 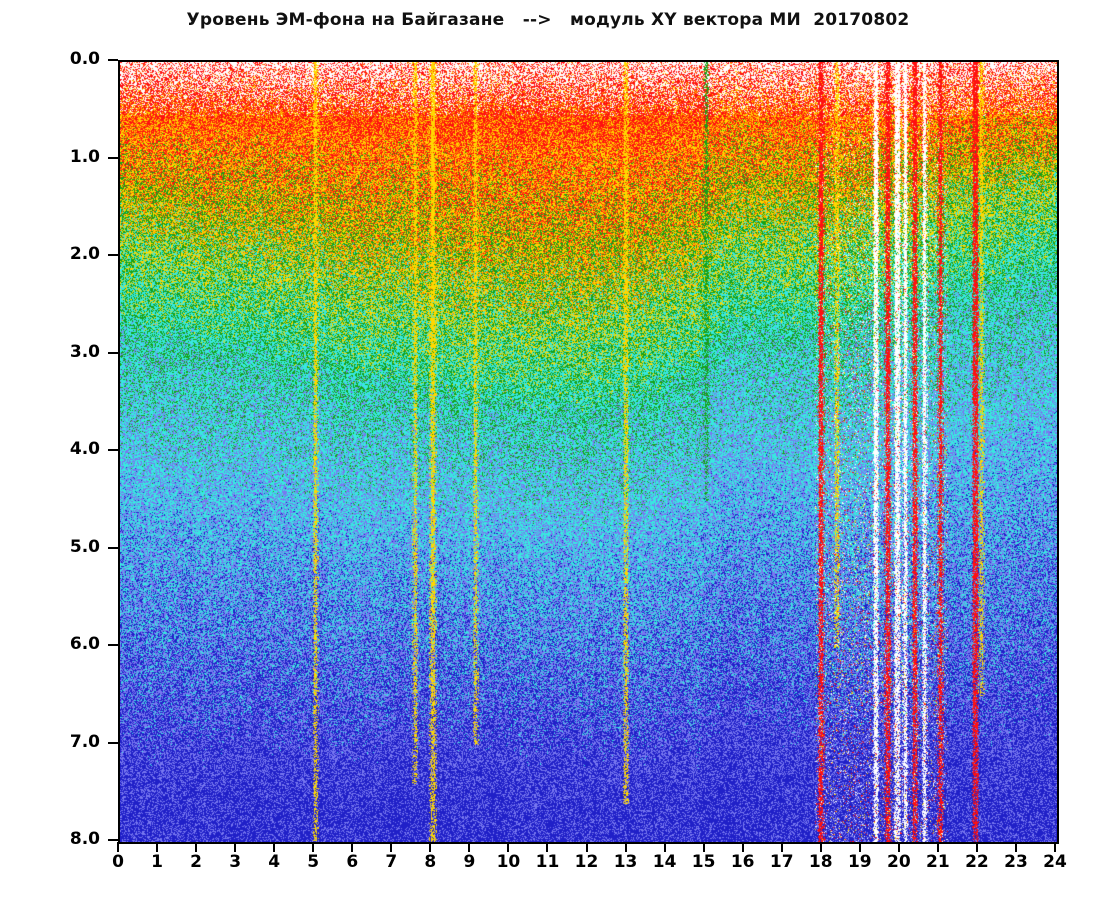 I want to click on x-axis-label: 18, so click(x=820, y=862).